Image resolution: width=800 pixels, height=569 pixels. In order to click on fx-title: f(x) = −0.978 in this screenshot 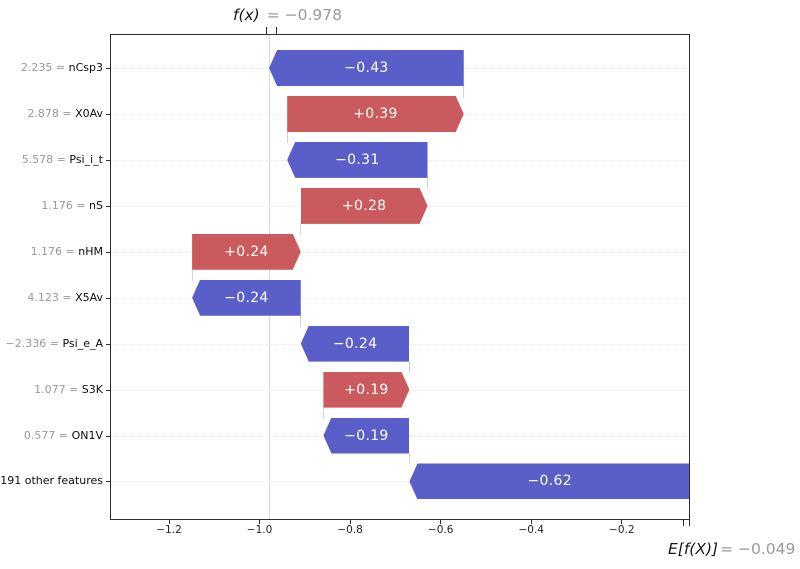, I will do `click(287, 15)`.